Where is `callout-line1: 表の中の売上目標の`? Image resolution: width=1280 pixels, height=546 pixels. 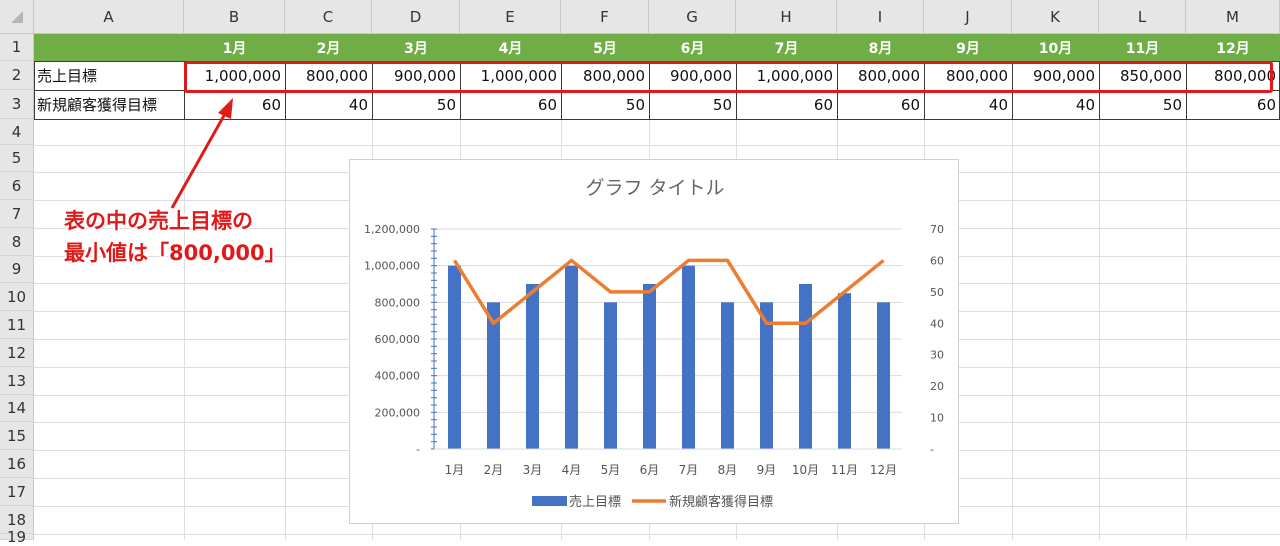 callout-line1: 表の中の売上目標の is located at coordinates (175, 221).